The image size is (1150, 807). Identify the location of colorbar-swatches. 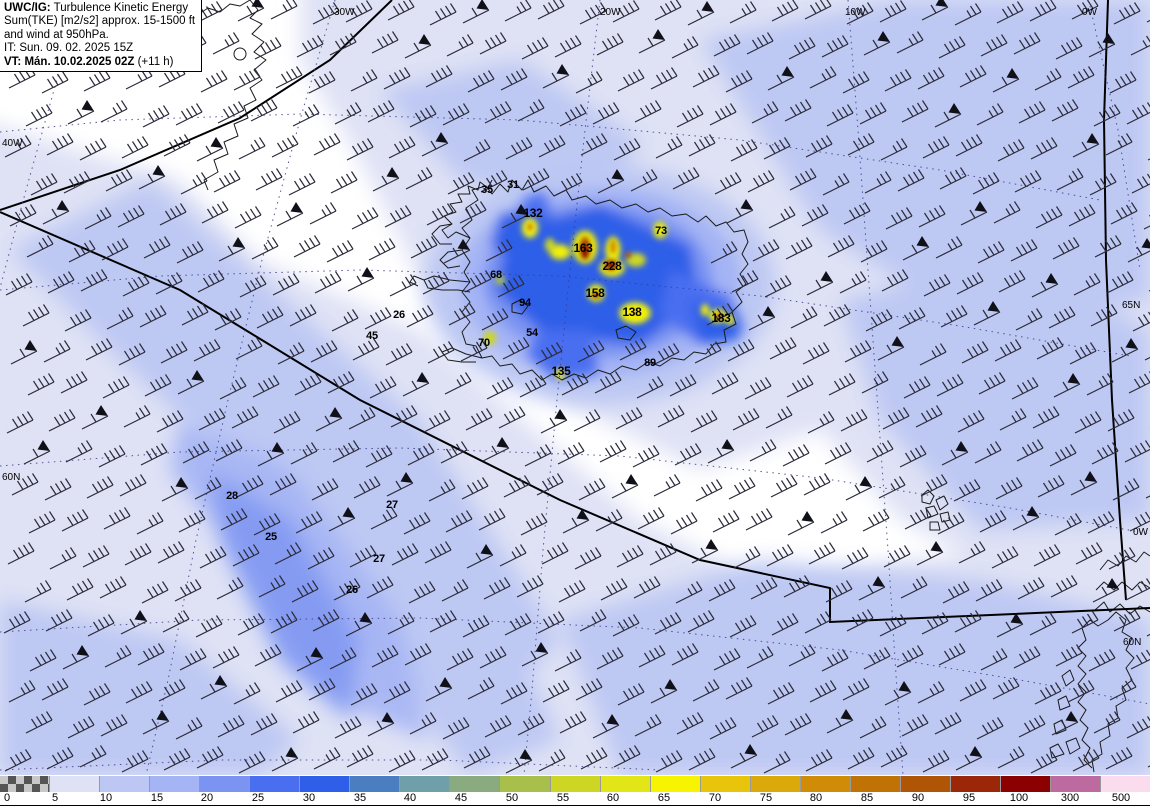
(575, 784).